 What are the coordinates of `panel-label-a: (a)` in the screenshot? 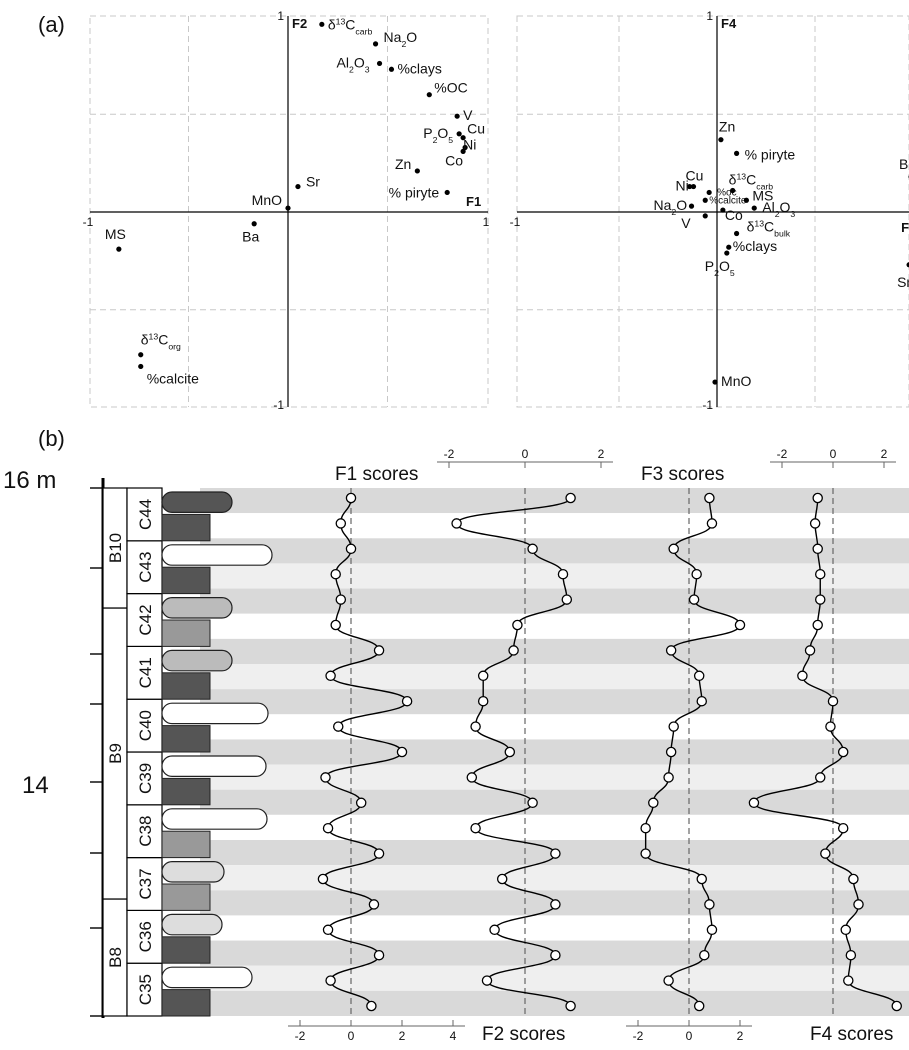 It's located at (51, 24).